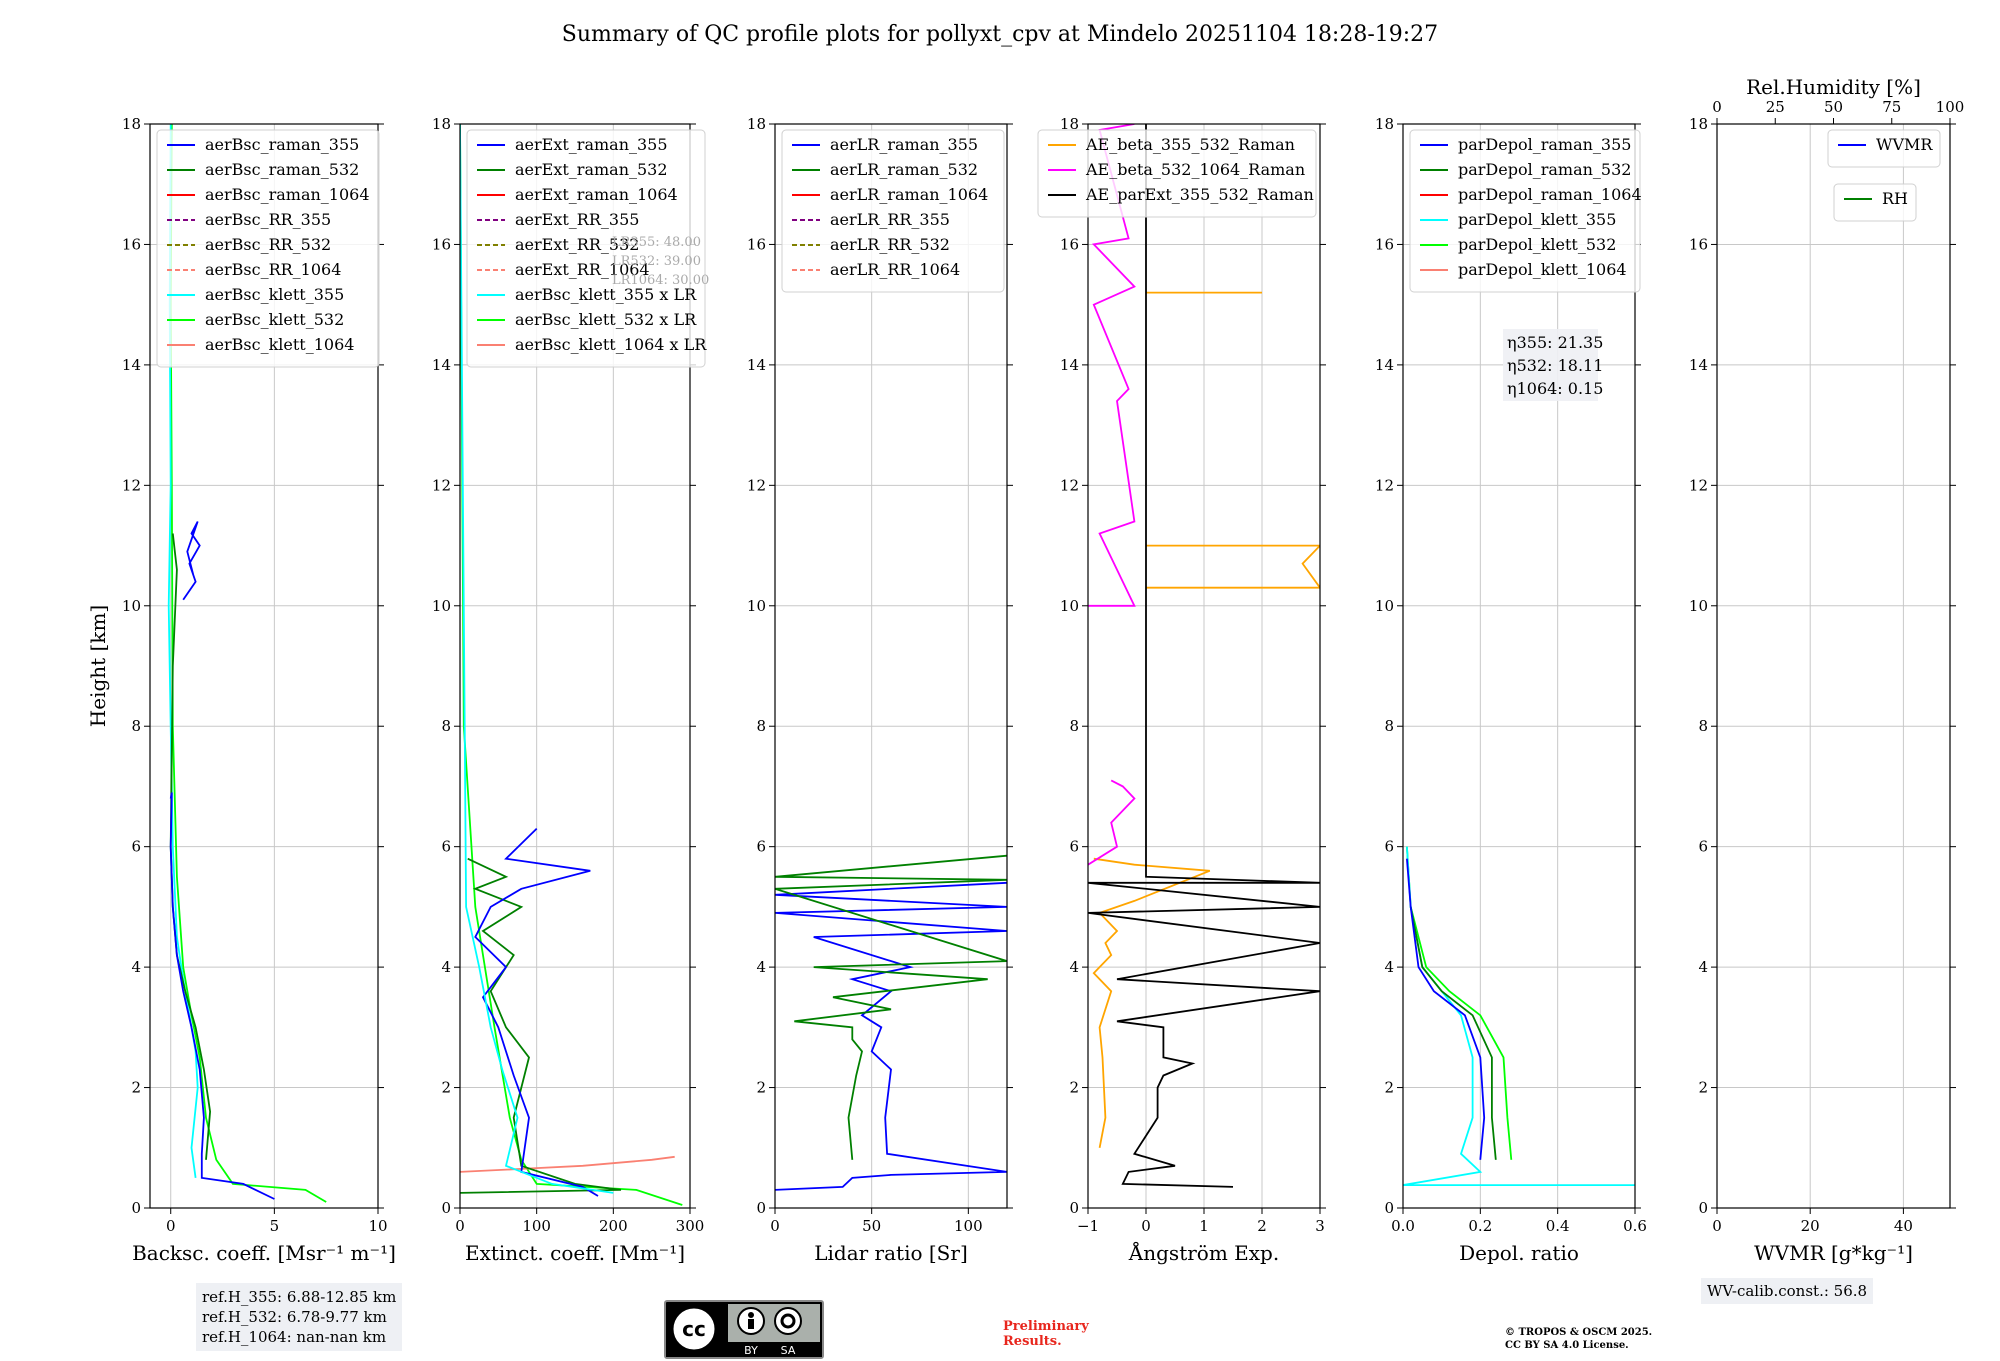  Describe the element at coordinates (1555, 388) in the screenshot. I see `eta-label: η1064: 0.15` at that location.